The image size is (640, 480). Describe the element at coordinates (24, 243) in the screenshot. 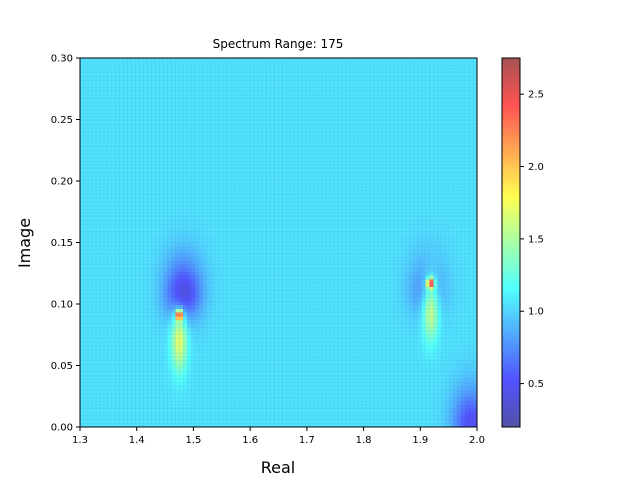

I see `y-axis-label: Image` at that location.